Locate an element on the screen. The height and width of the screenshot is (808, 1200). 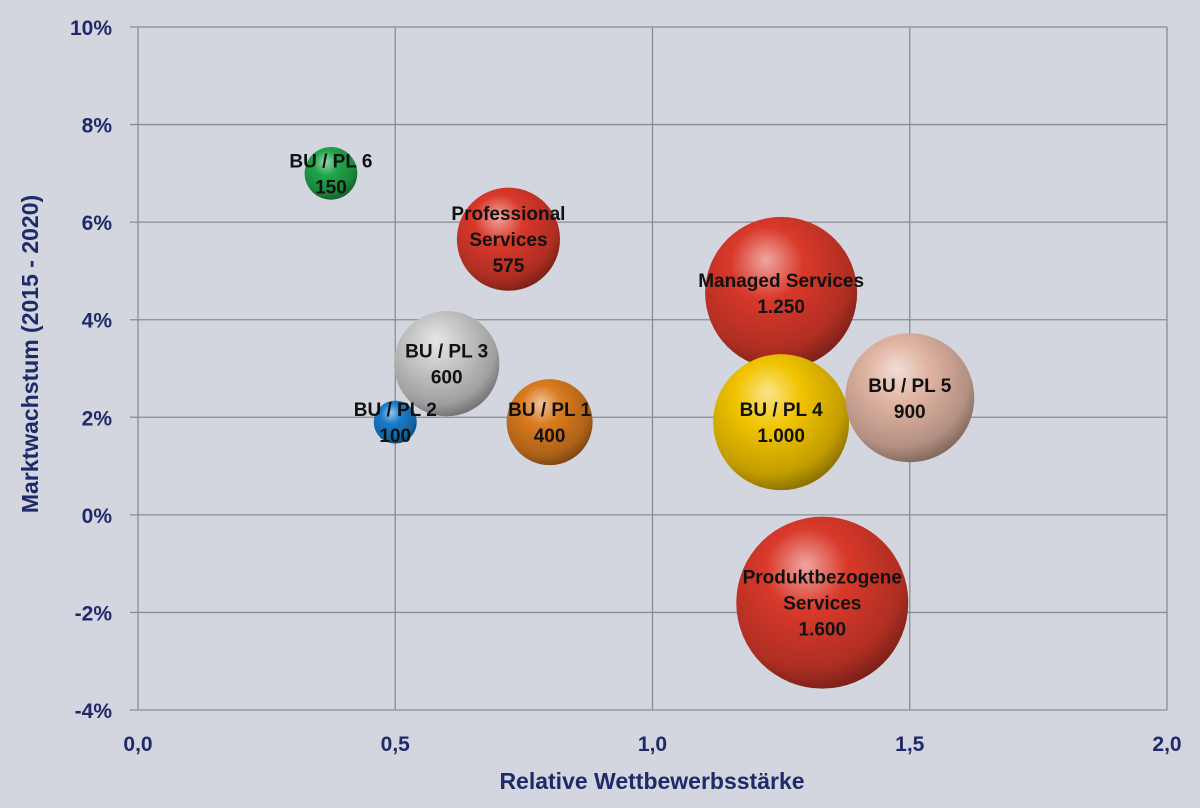
x-tick-label: 1,0 is located at coordinates (652, 744).